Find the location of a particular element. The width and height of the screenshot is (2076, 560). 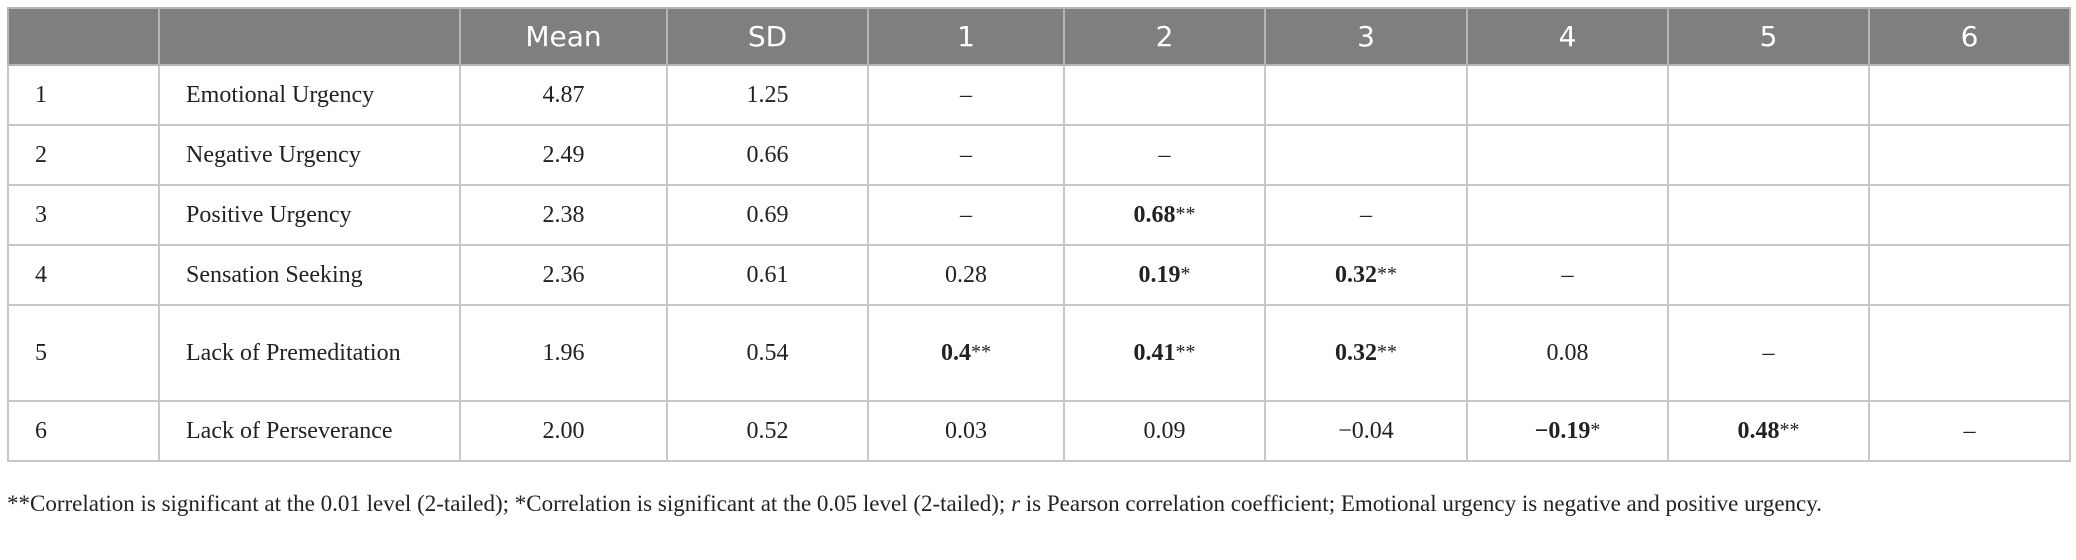

cell-value: 0.41 is located at coordinates (1154, 352).